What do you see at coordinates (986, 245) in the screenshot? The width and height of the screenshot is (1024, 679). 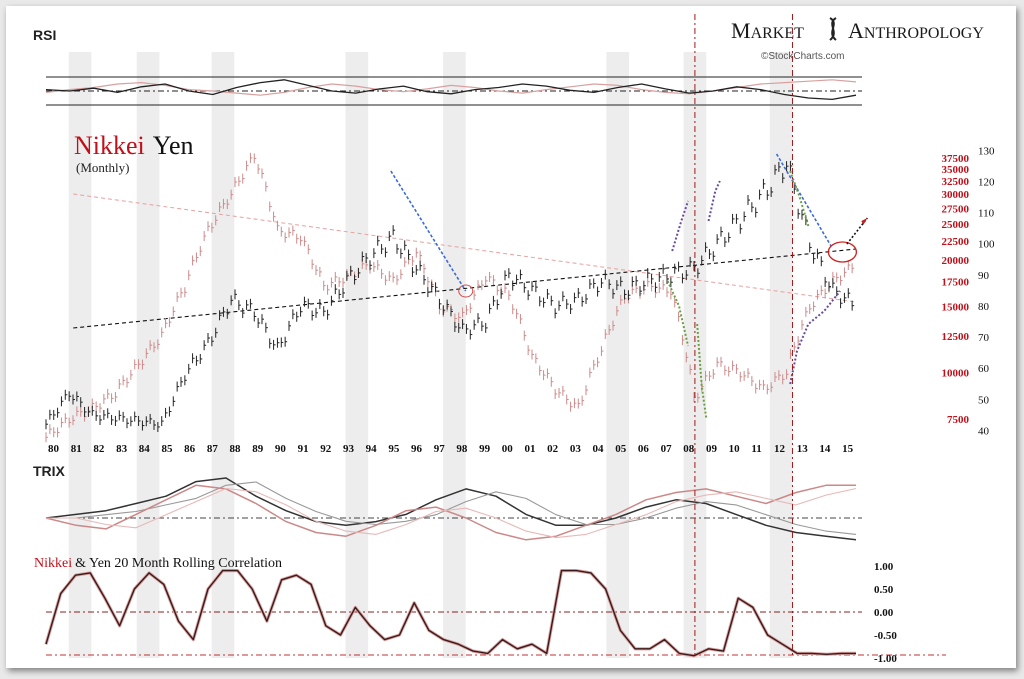 I see `yen-tick-label: 100` at bounding box center [986, 245].